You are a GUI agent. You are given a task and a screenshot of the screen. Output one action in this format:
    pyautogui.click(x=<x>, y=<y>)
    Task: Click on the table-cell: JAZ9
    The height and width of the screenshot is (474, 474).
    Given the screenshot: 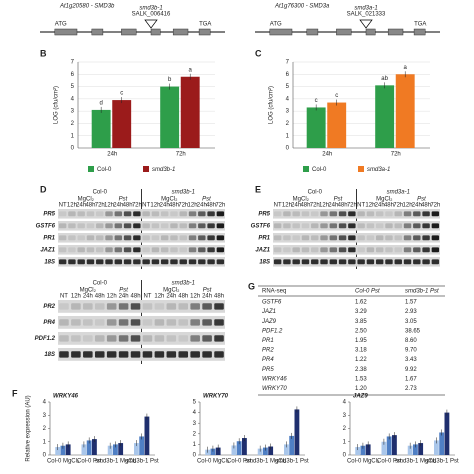 What is the action you would take?
    pyautogui.click(x=269, y=322)
    